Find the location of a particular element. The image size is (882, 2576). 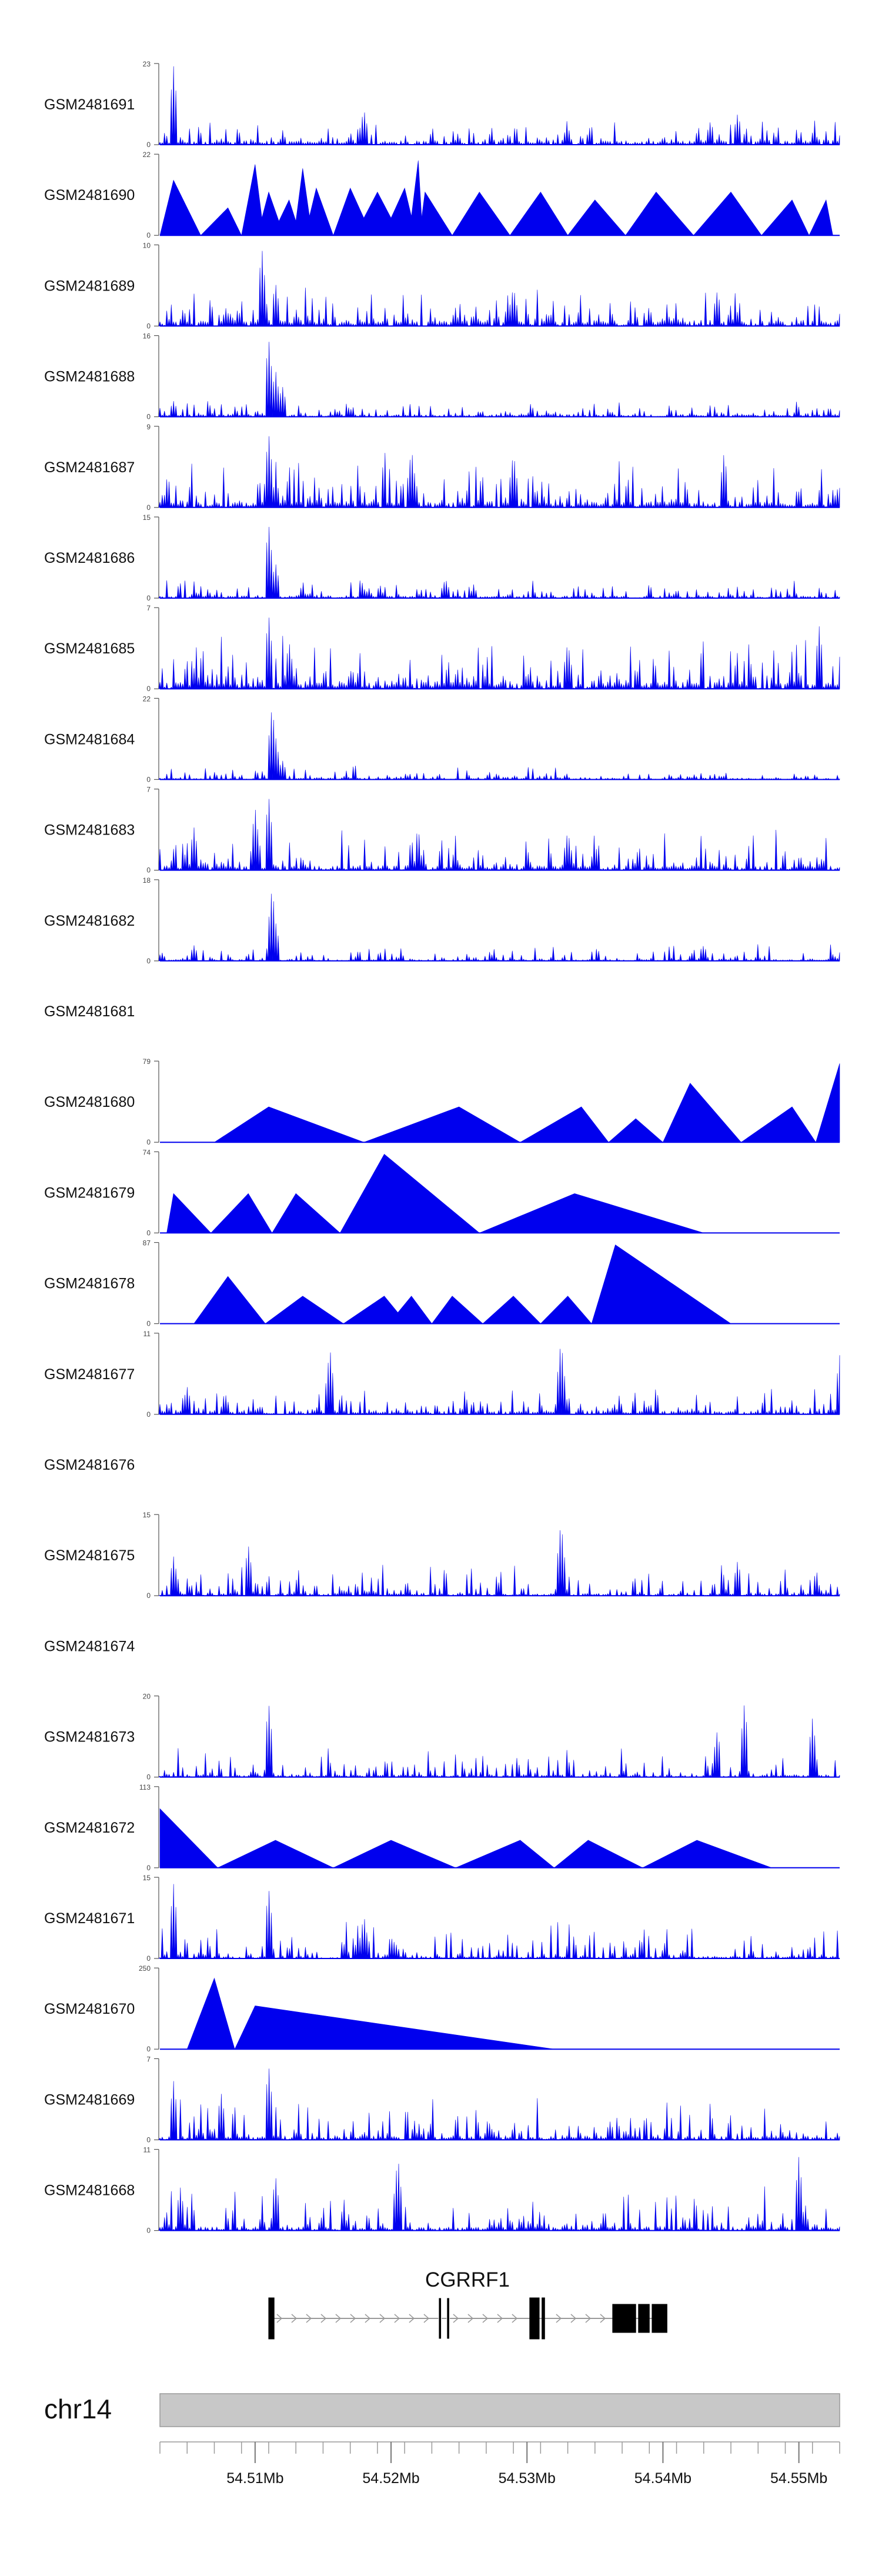

track-GSM2481682: GSM2481682 18 0 is located at coordinates (442, 920).